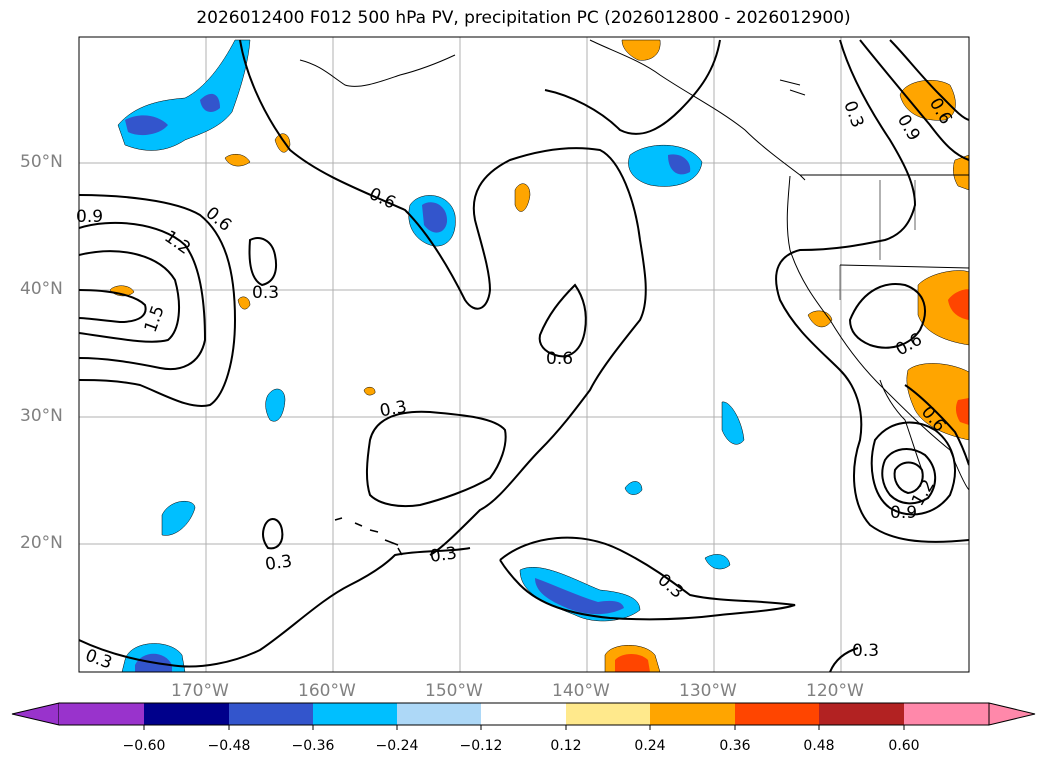 The image size is (1047, 765). I want to click on precip-blob-ne, so click(665, 165).